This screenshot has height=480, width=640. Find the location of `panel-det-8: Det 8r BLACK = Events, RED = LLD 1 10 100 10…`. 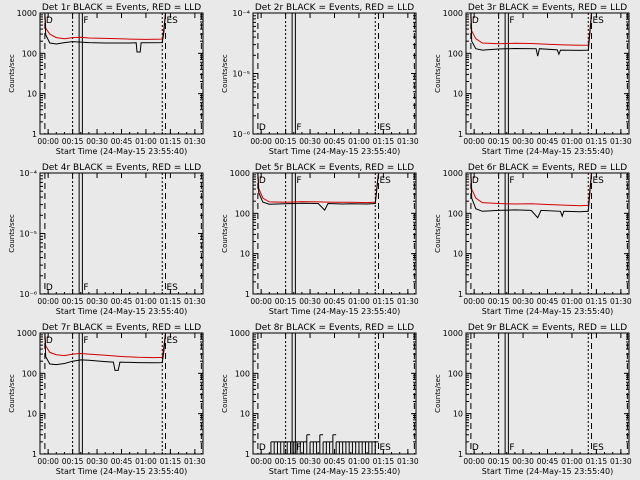

panel-det-8: Det 8r BLACK = Events, RED = LLD 1 10 100 10… is located at coordinates (320, 399).